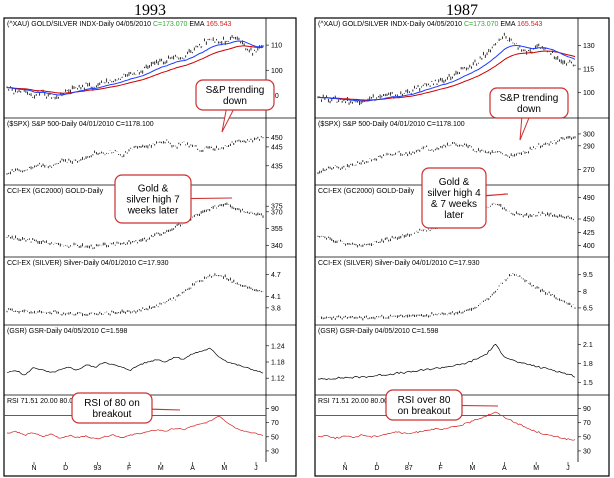  I want to click on ema-blue-line, so click(446, 73).